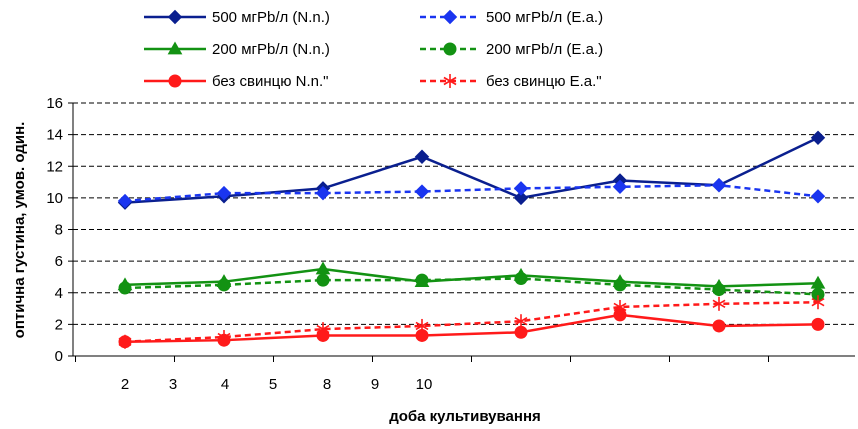  Describe the element at coordinates (270, 81) in the screenshot. I see `legend-label: без свинцю N.n."` at that location.